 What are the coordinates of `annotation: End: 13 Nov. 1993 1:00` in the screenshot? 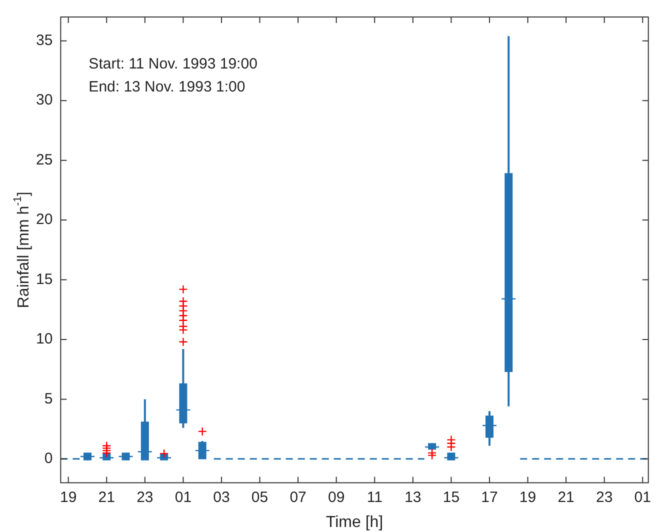 It's located at (167, 87).